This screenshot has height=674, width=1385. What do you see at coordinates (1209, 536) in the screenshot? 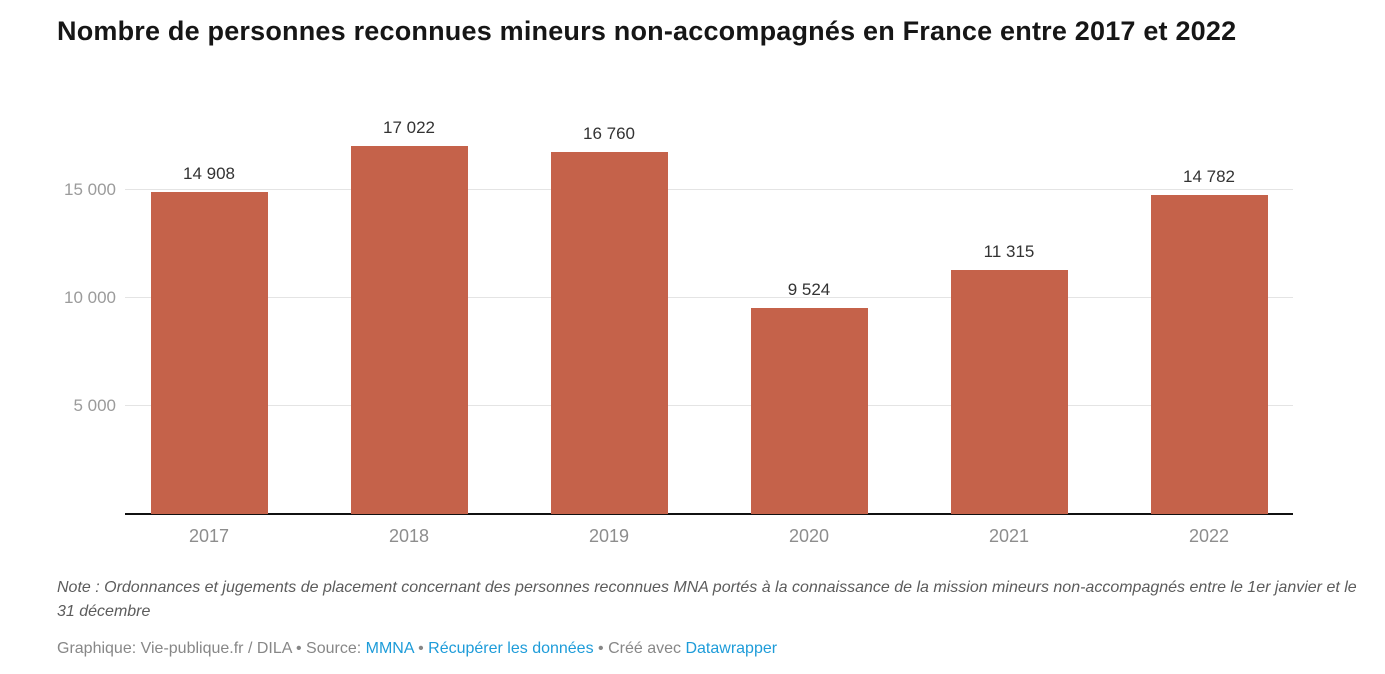
I see `x-axis-label-2022: 2022` at bounding box center [1209, 536].